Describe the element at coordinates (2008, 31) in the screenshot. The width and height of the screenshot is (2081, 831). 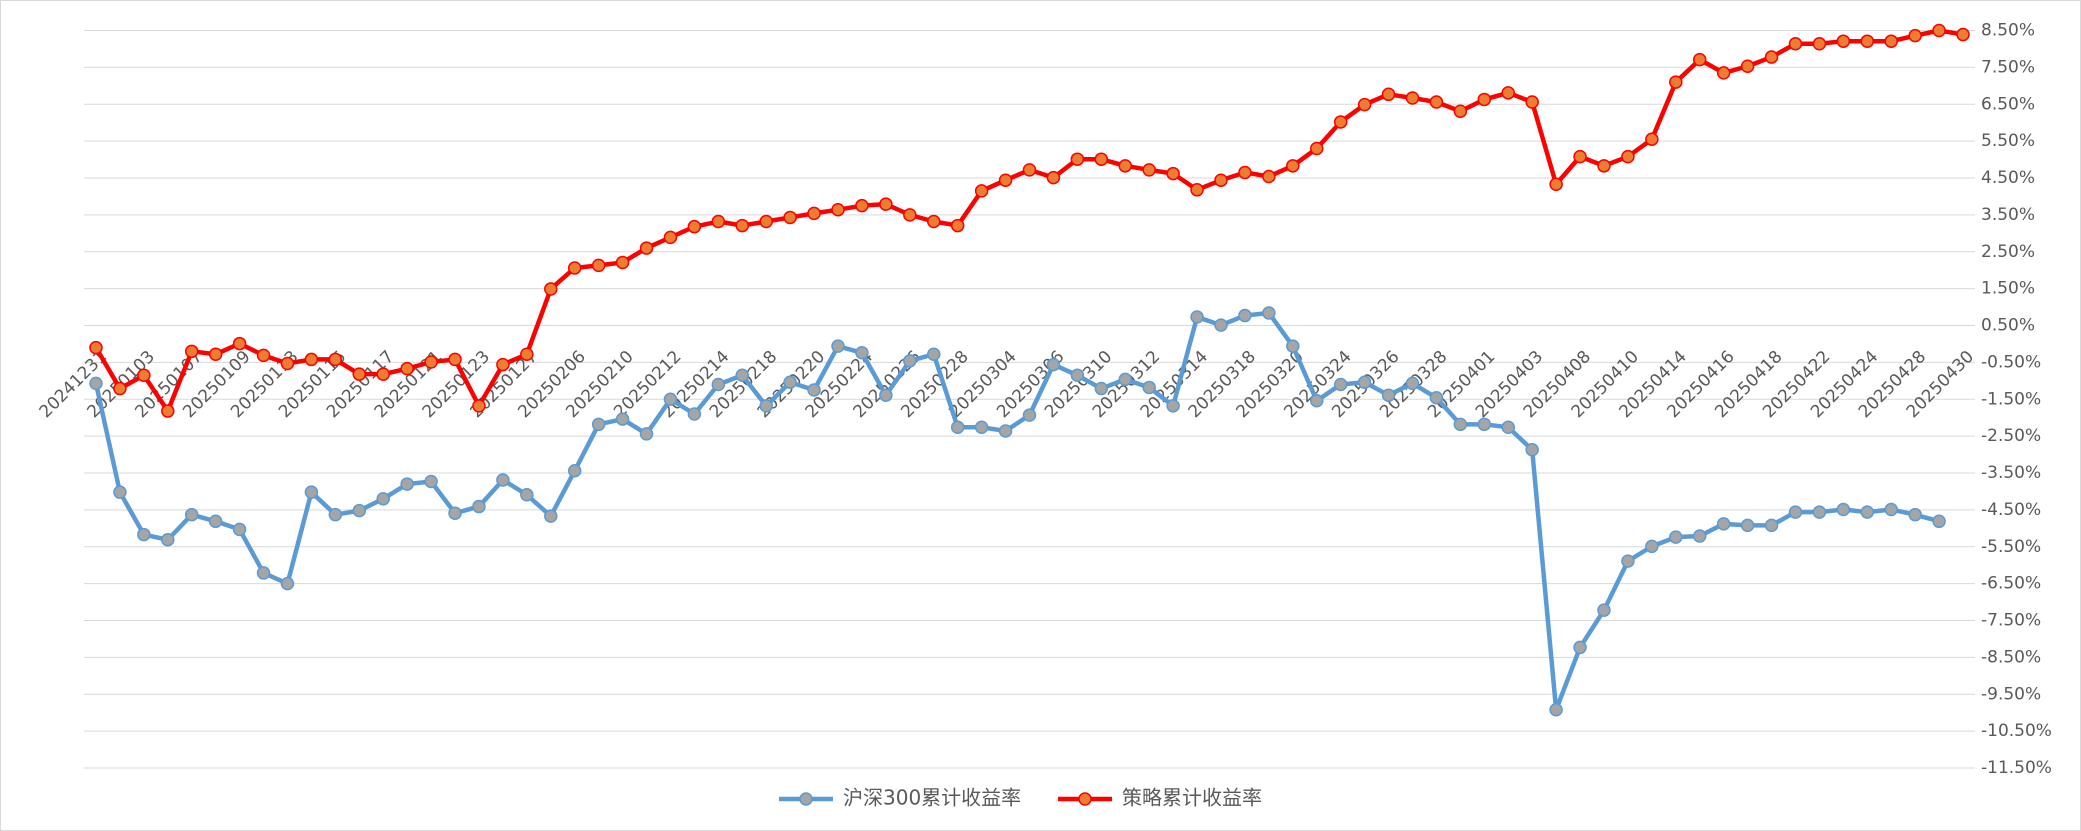
I see `y-tick-label: 8.50%` at that location.